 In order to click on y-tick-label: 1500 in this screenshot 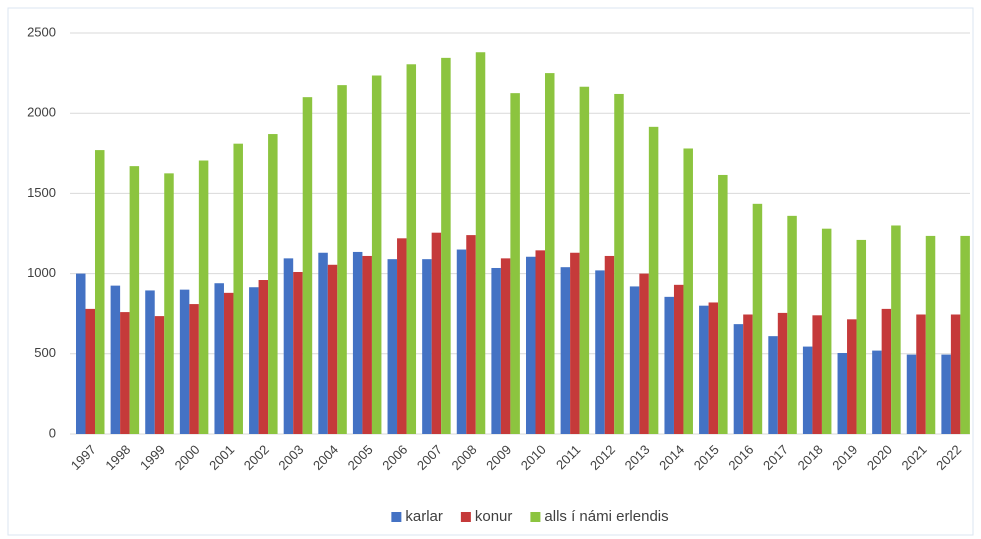, I will do `click(41, 192)`.